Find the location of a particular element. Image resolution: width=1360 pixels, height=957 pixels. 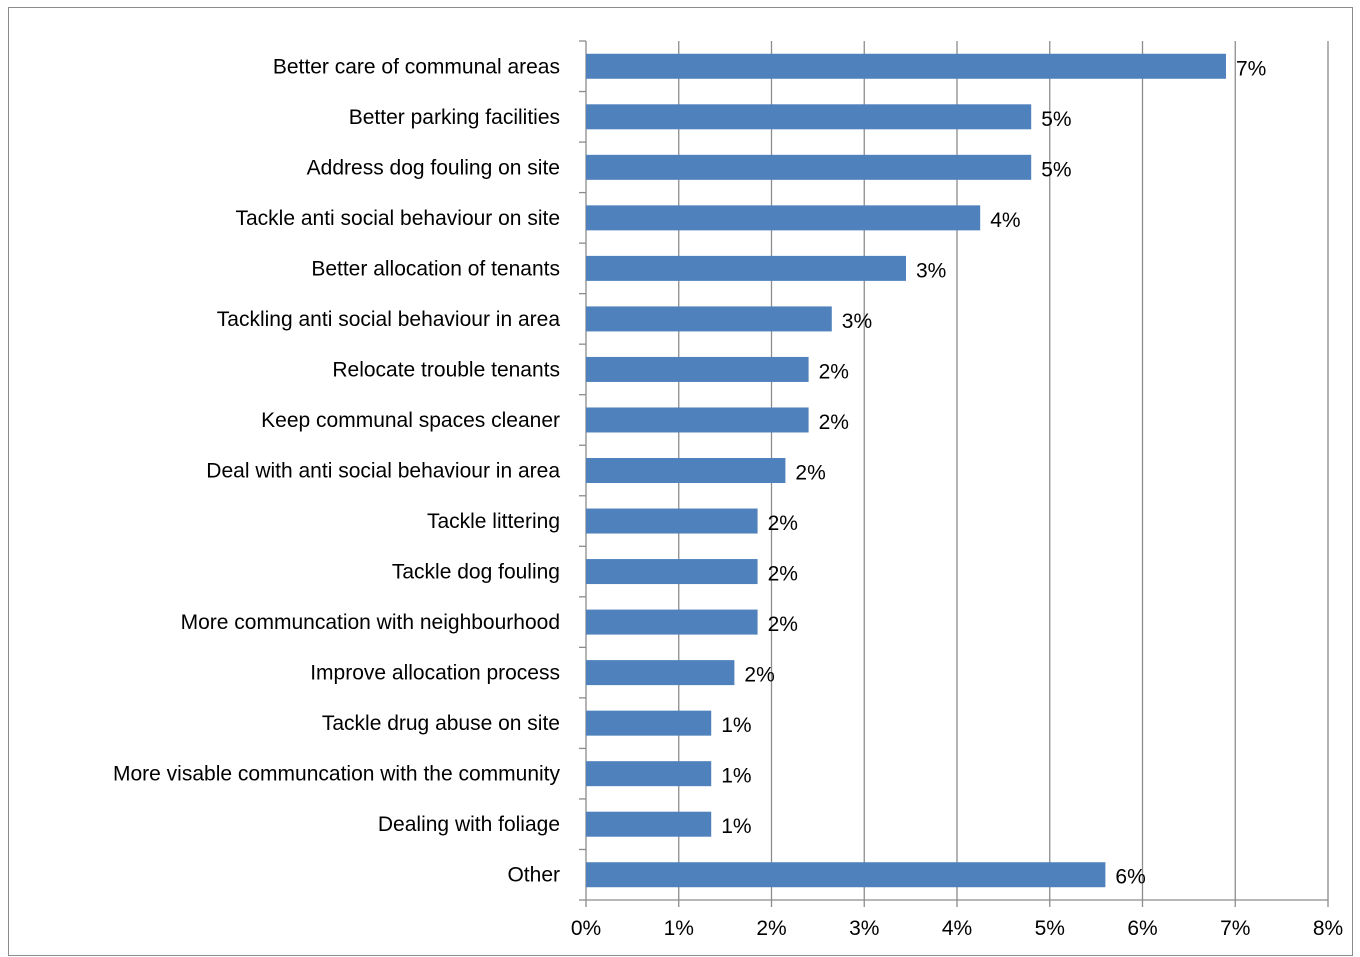

data-label: 7% is located at coordinates (1251, 68).